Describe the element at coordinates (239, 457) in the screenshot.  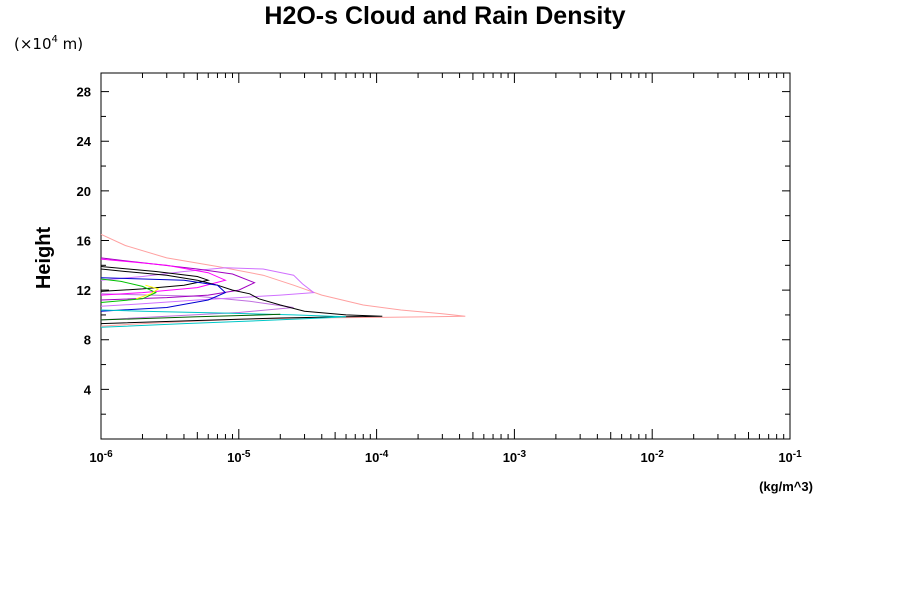
I see `x-tick-label: 10⁻⁵` at that location.